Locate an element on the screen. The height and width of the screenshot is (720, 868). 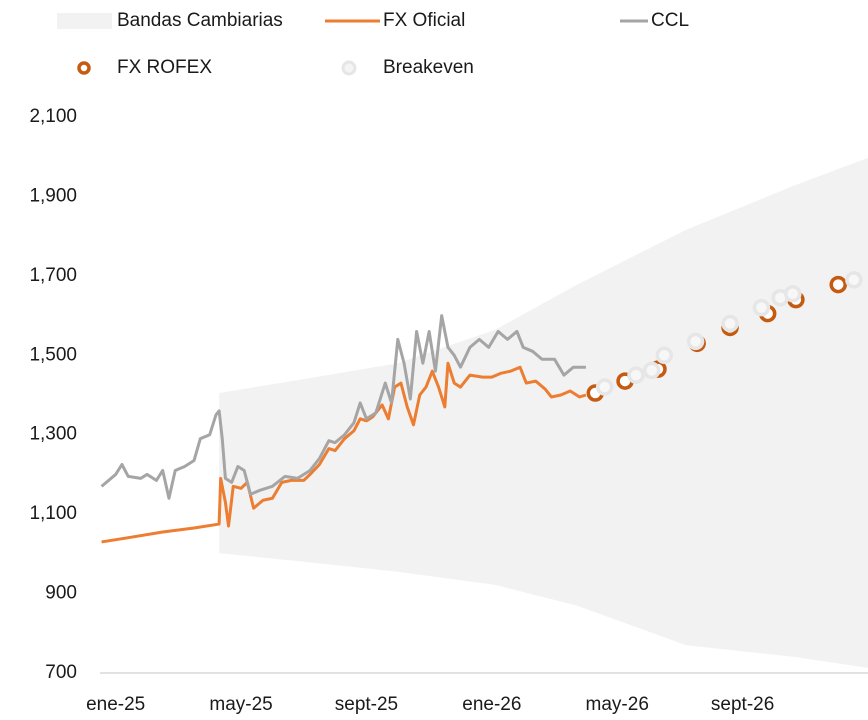
y-tick-label: 2,100 is located at coordinates (53, 116).